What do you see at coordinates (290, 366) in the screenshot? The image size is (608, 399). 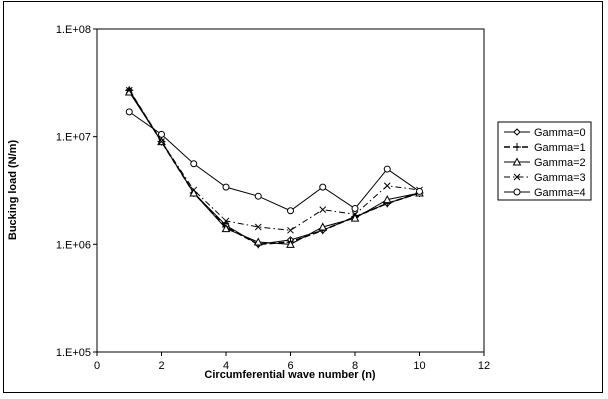 I see `x-tick-label: 6` at bounding box center [290, 366].